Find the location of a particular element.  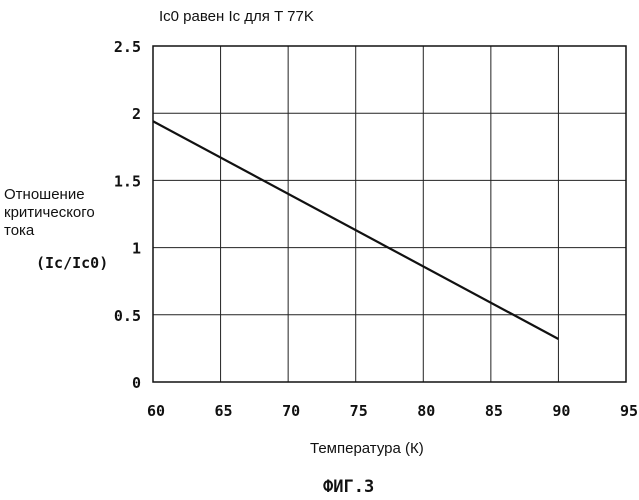

y-tick-label: 2.5 is located at coordinates (127, 47).